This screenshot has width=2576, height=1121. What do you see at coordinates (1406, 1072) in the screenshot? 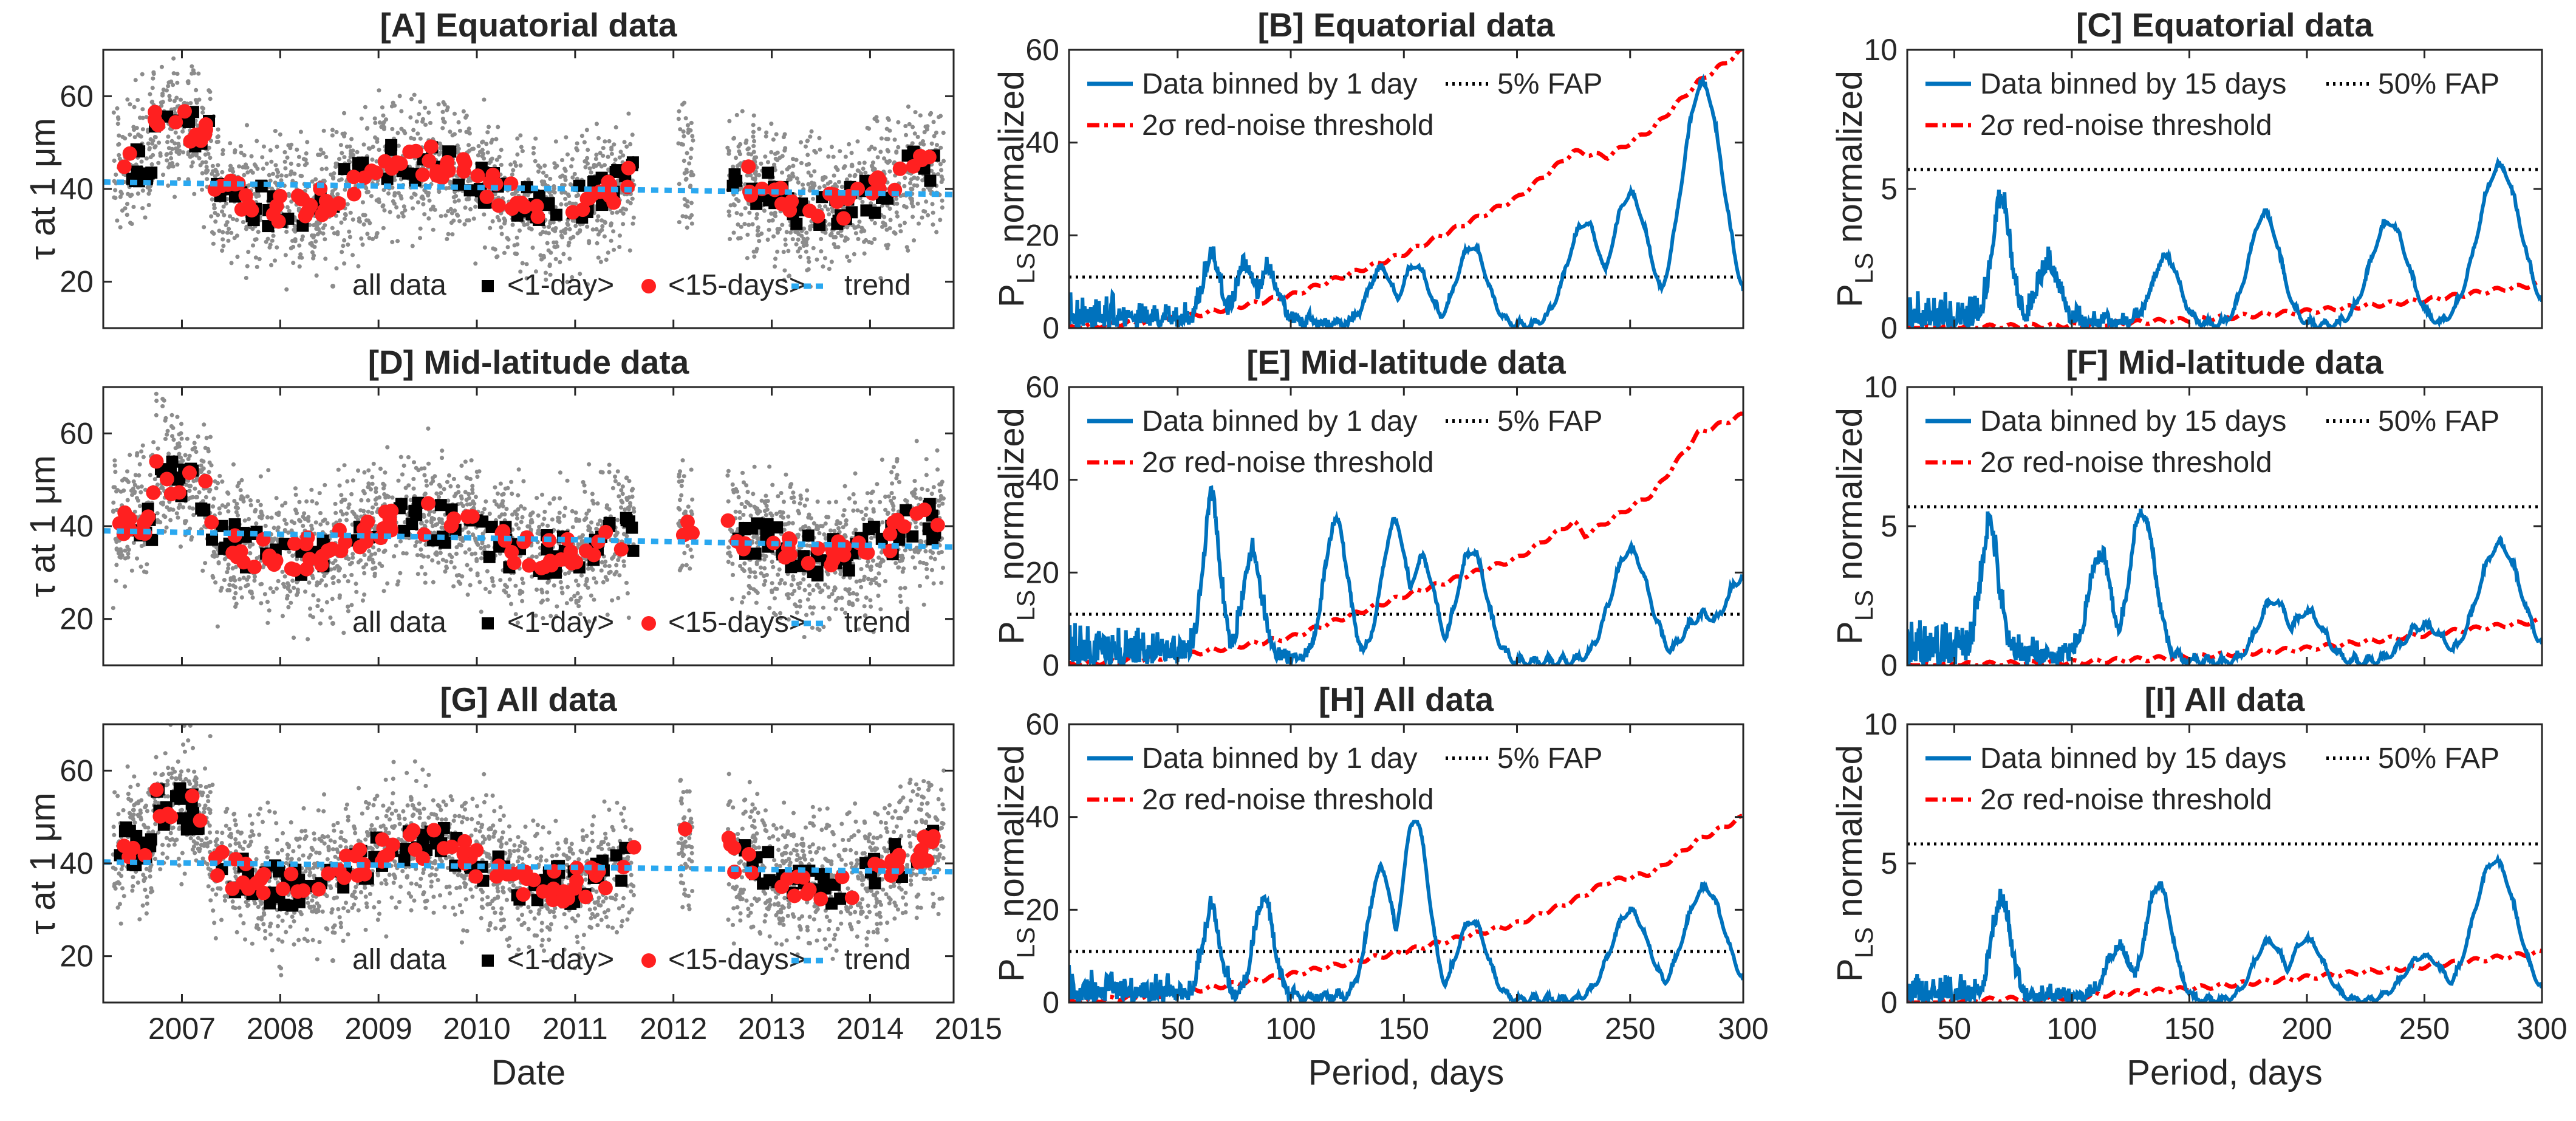
I see `x-axis-label: Period, days` at bounding box center [1406, 1072].